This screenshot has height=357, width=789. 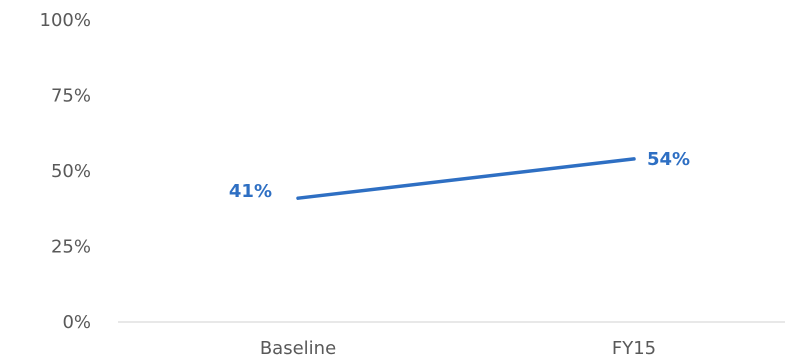 I want to click on data-label: 54%, so click(x=668, y=159).